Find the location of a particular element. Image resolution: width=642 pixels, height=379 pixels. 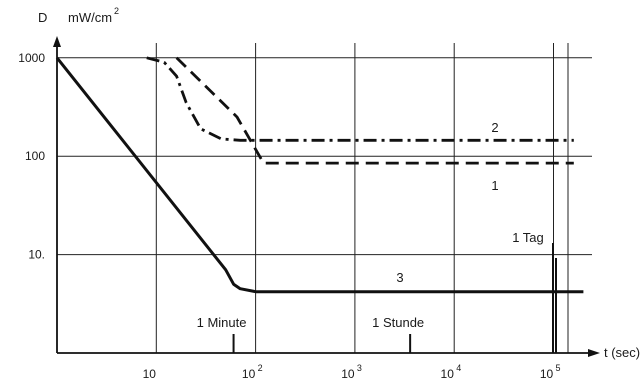

series-label-2: 2 is located at coordinates (494, 127).